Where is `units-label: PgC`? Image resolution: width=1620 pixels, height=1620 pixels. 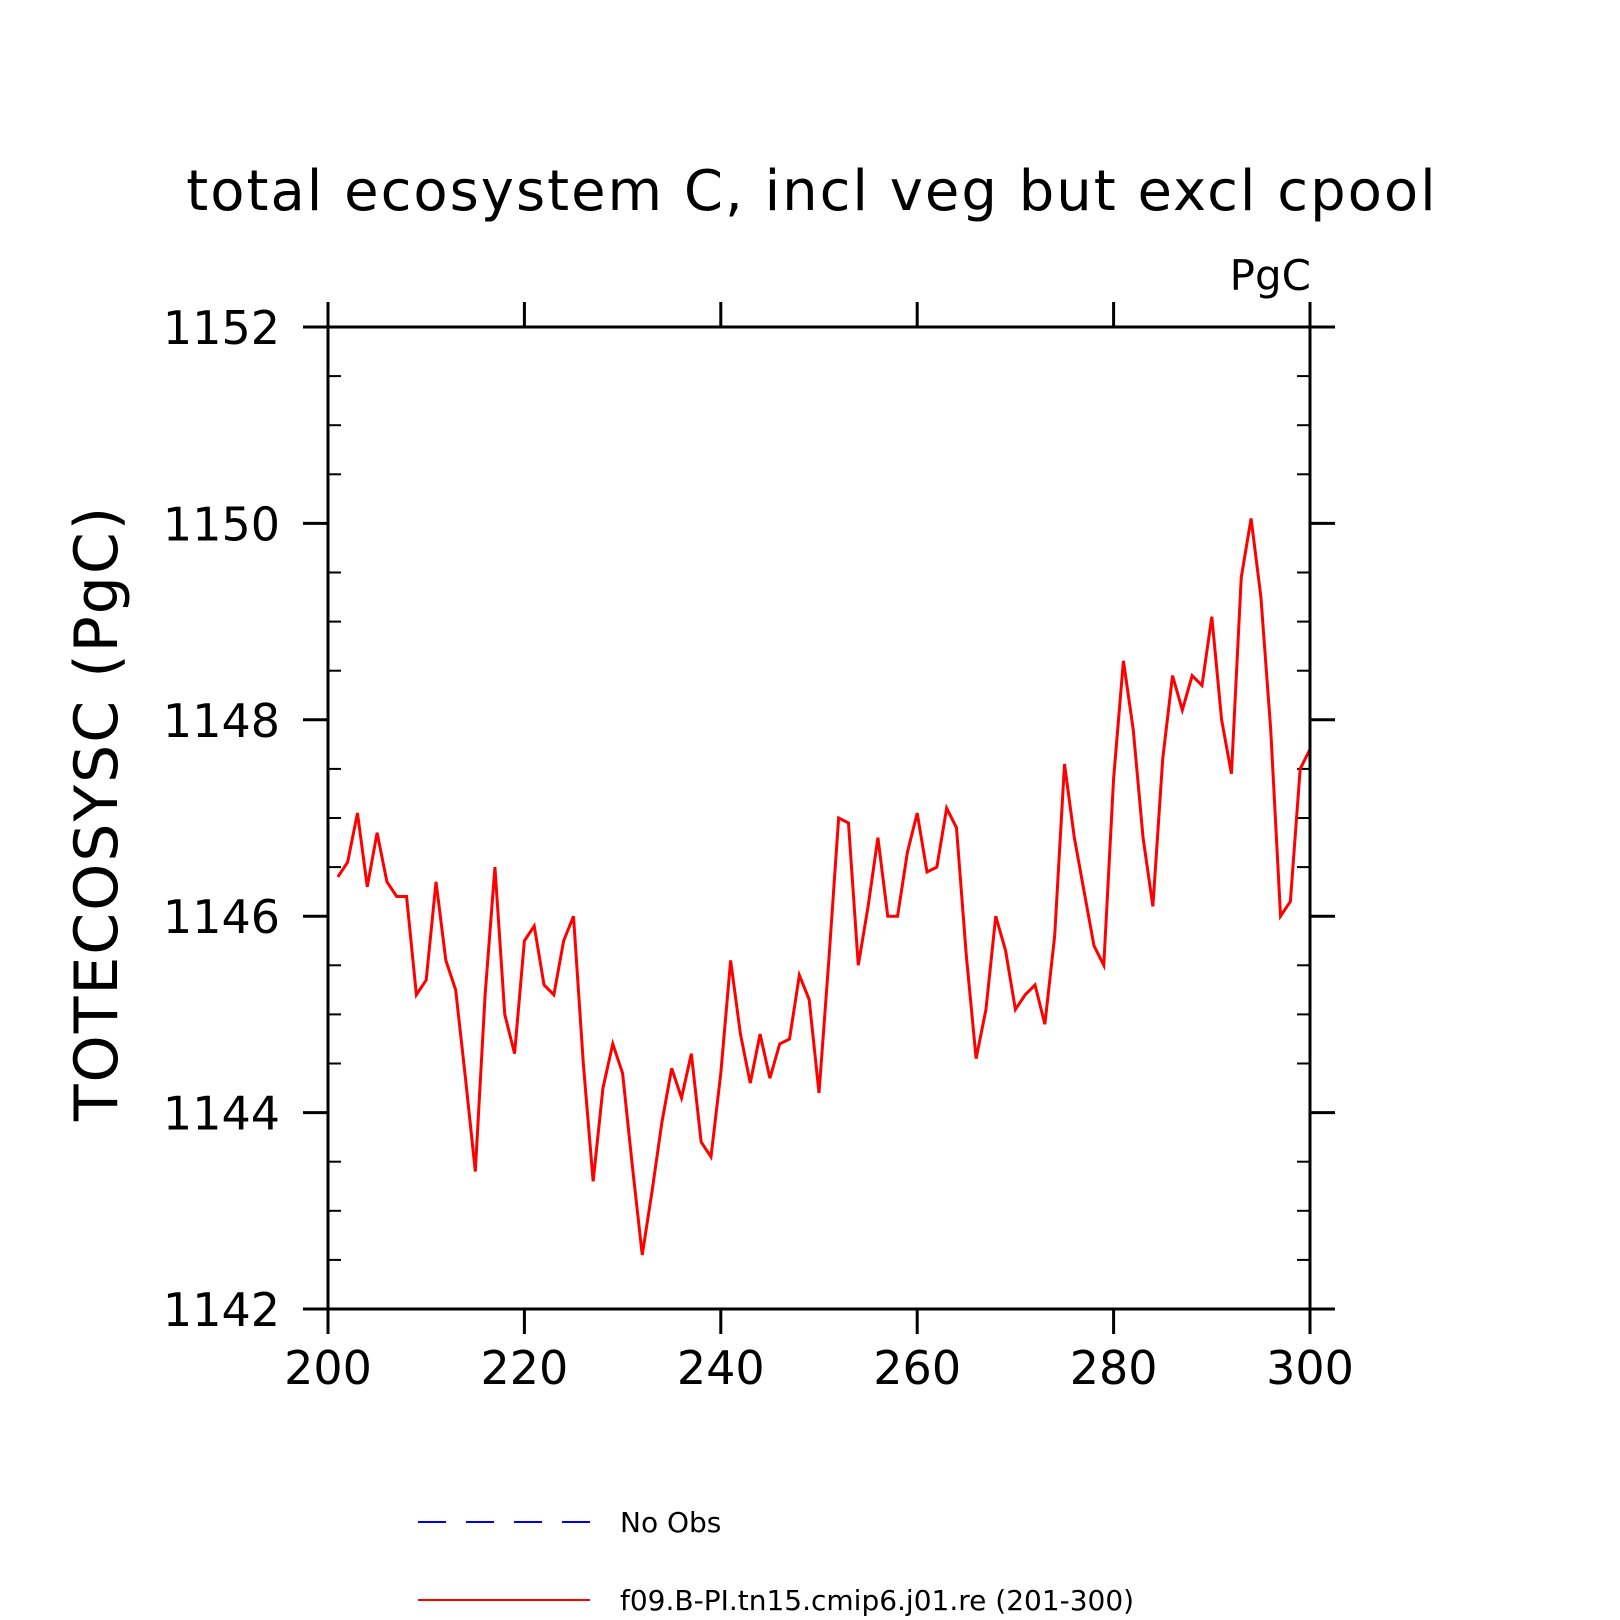 units-label: PgC is located at coordinates (1270, 275).